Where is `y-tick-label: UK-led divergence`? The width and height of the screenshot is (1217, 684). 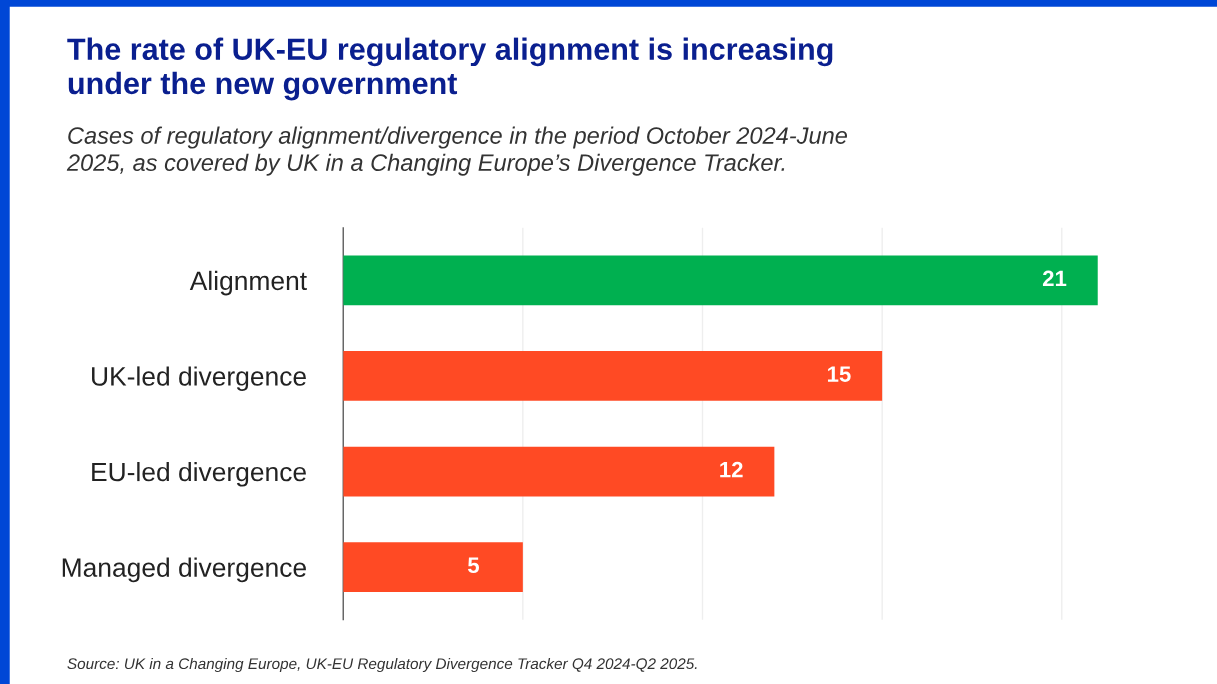
y-tick-label: UK-led divergence is located at coordinates (199, 378).